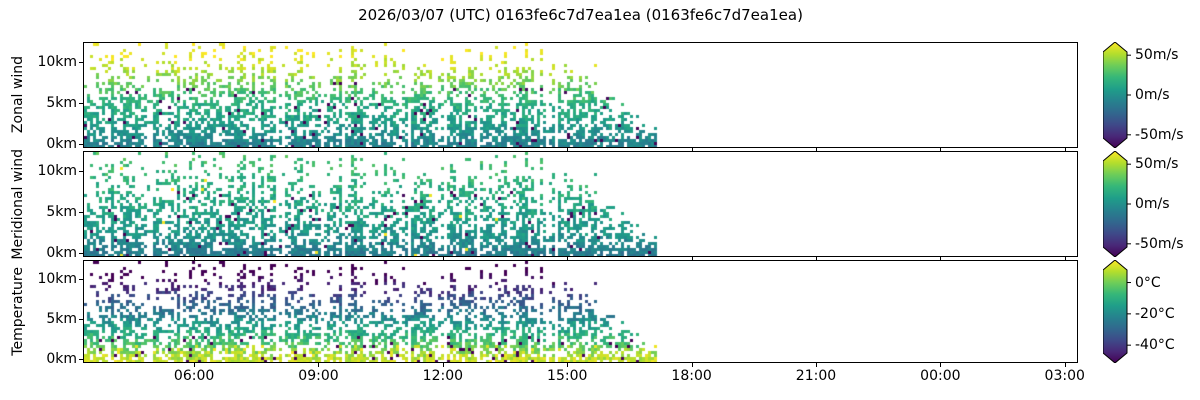 Image resolution: width=1200 pixels, height=400 pixels. I want to click on x-tick-label: 12:00, so click(443, 376).